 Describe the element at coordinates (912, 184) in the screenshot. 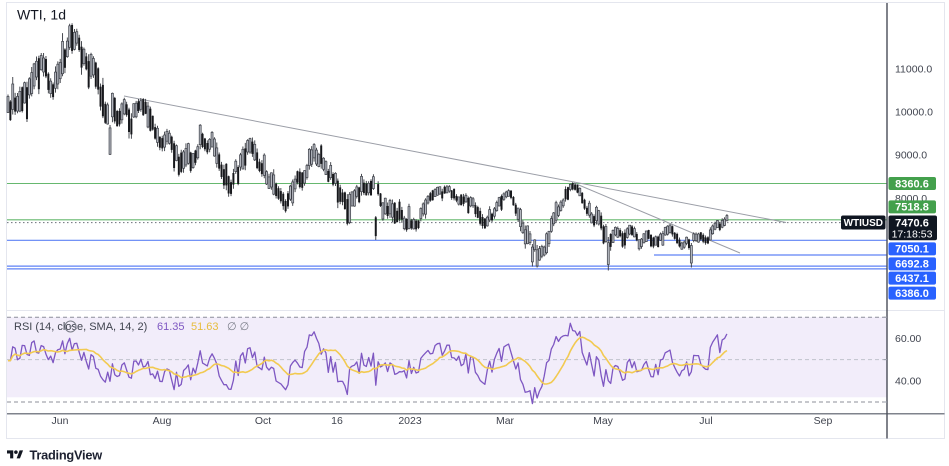

I see `svg-text: 8360.6` at that location.